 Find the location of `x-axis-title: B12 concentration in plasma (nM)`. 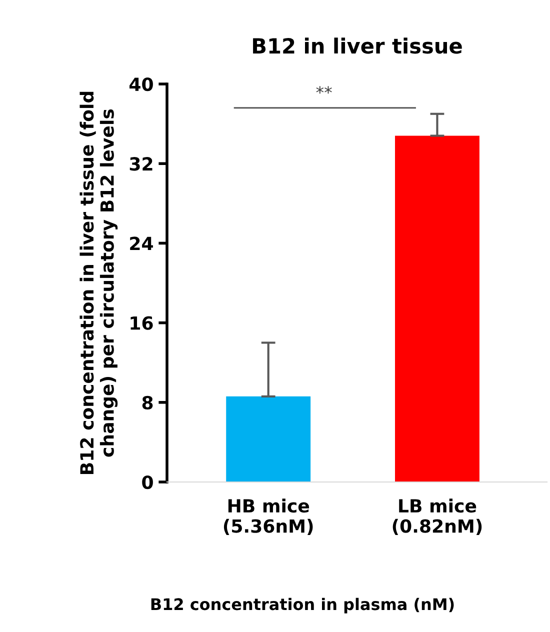

x-axis-title: B12 concentration in plasma (nM) is located at coordinates (302, 606).